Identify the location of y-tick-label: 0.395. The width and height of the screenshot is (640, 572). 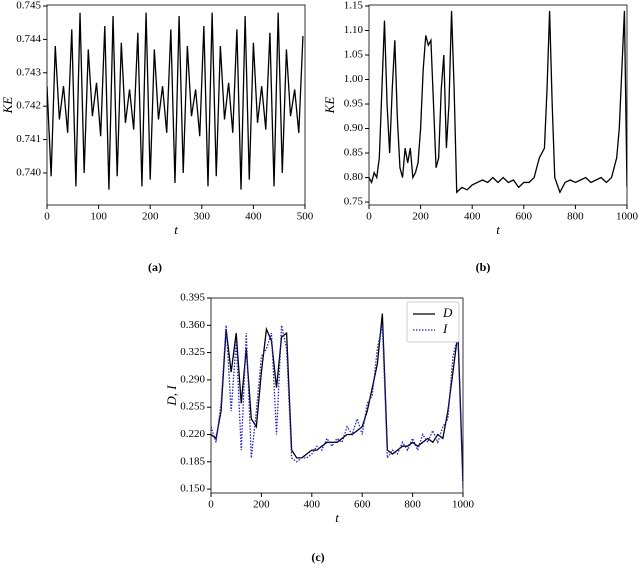
(192, 298).